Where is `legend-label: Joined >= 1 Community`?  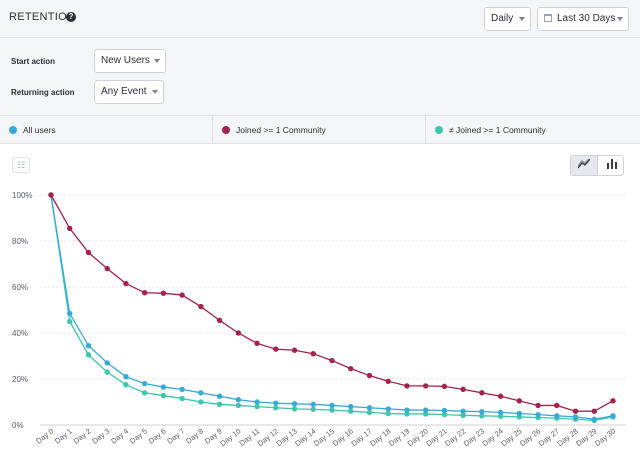
legend-label: Joined >= 1 Community is located at coordinates (281, 130).